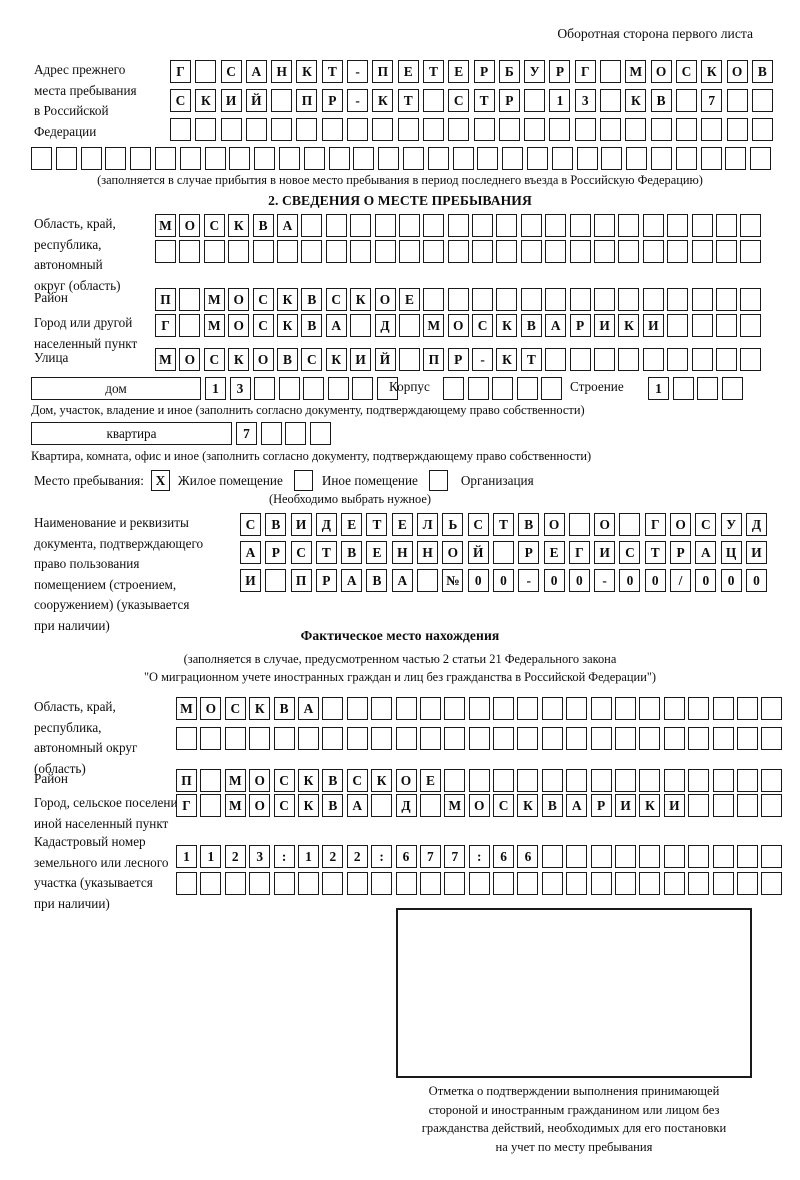 The height and width of the screenshot is (1180, 800). What do you see at coordinates (509, 71) in the screenshot?
I see `prev-address-r1-cell-13: Б` at bounding box center [509, 71].